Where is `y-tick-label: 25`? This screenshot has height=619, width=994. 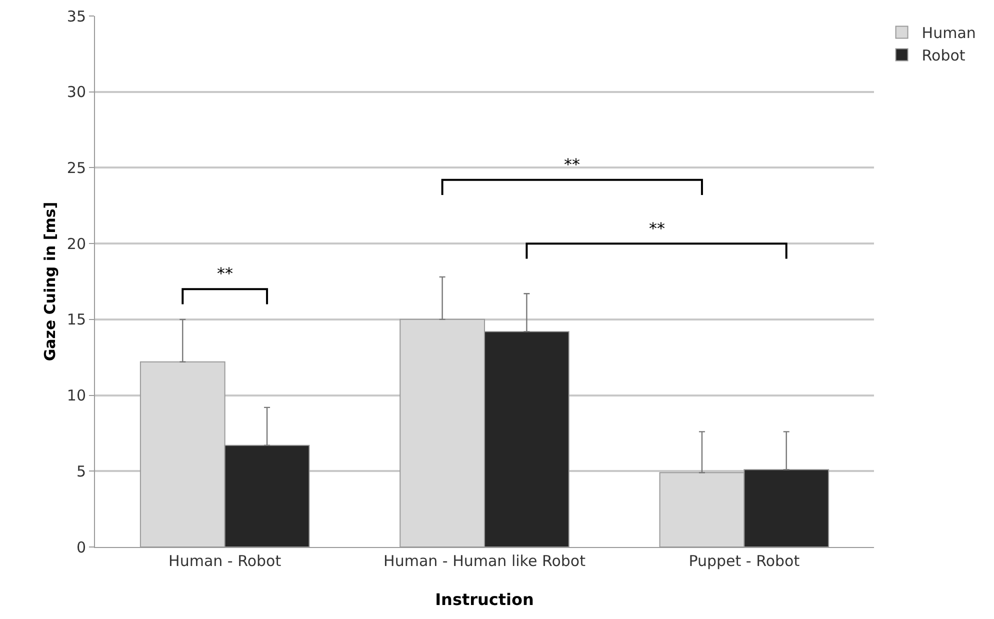
y-tick-label: 25 is located at coordinates (76, 167).